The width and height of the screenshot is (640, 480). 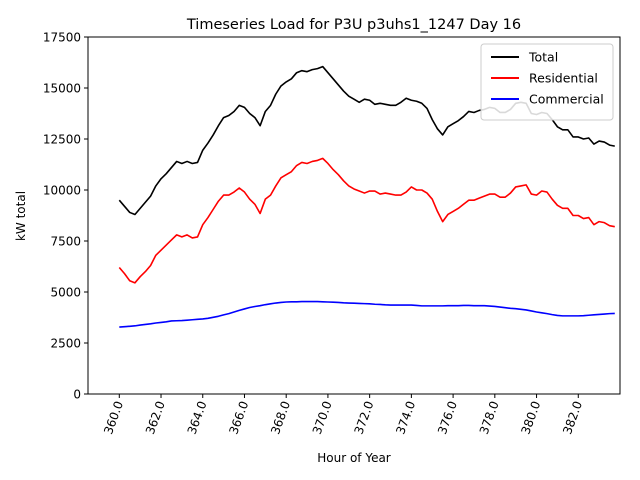 I want to click on legend: Total Residential Commercial, so click(x=547, y=82).